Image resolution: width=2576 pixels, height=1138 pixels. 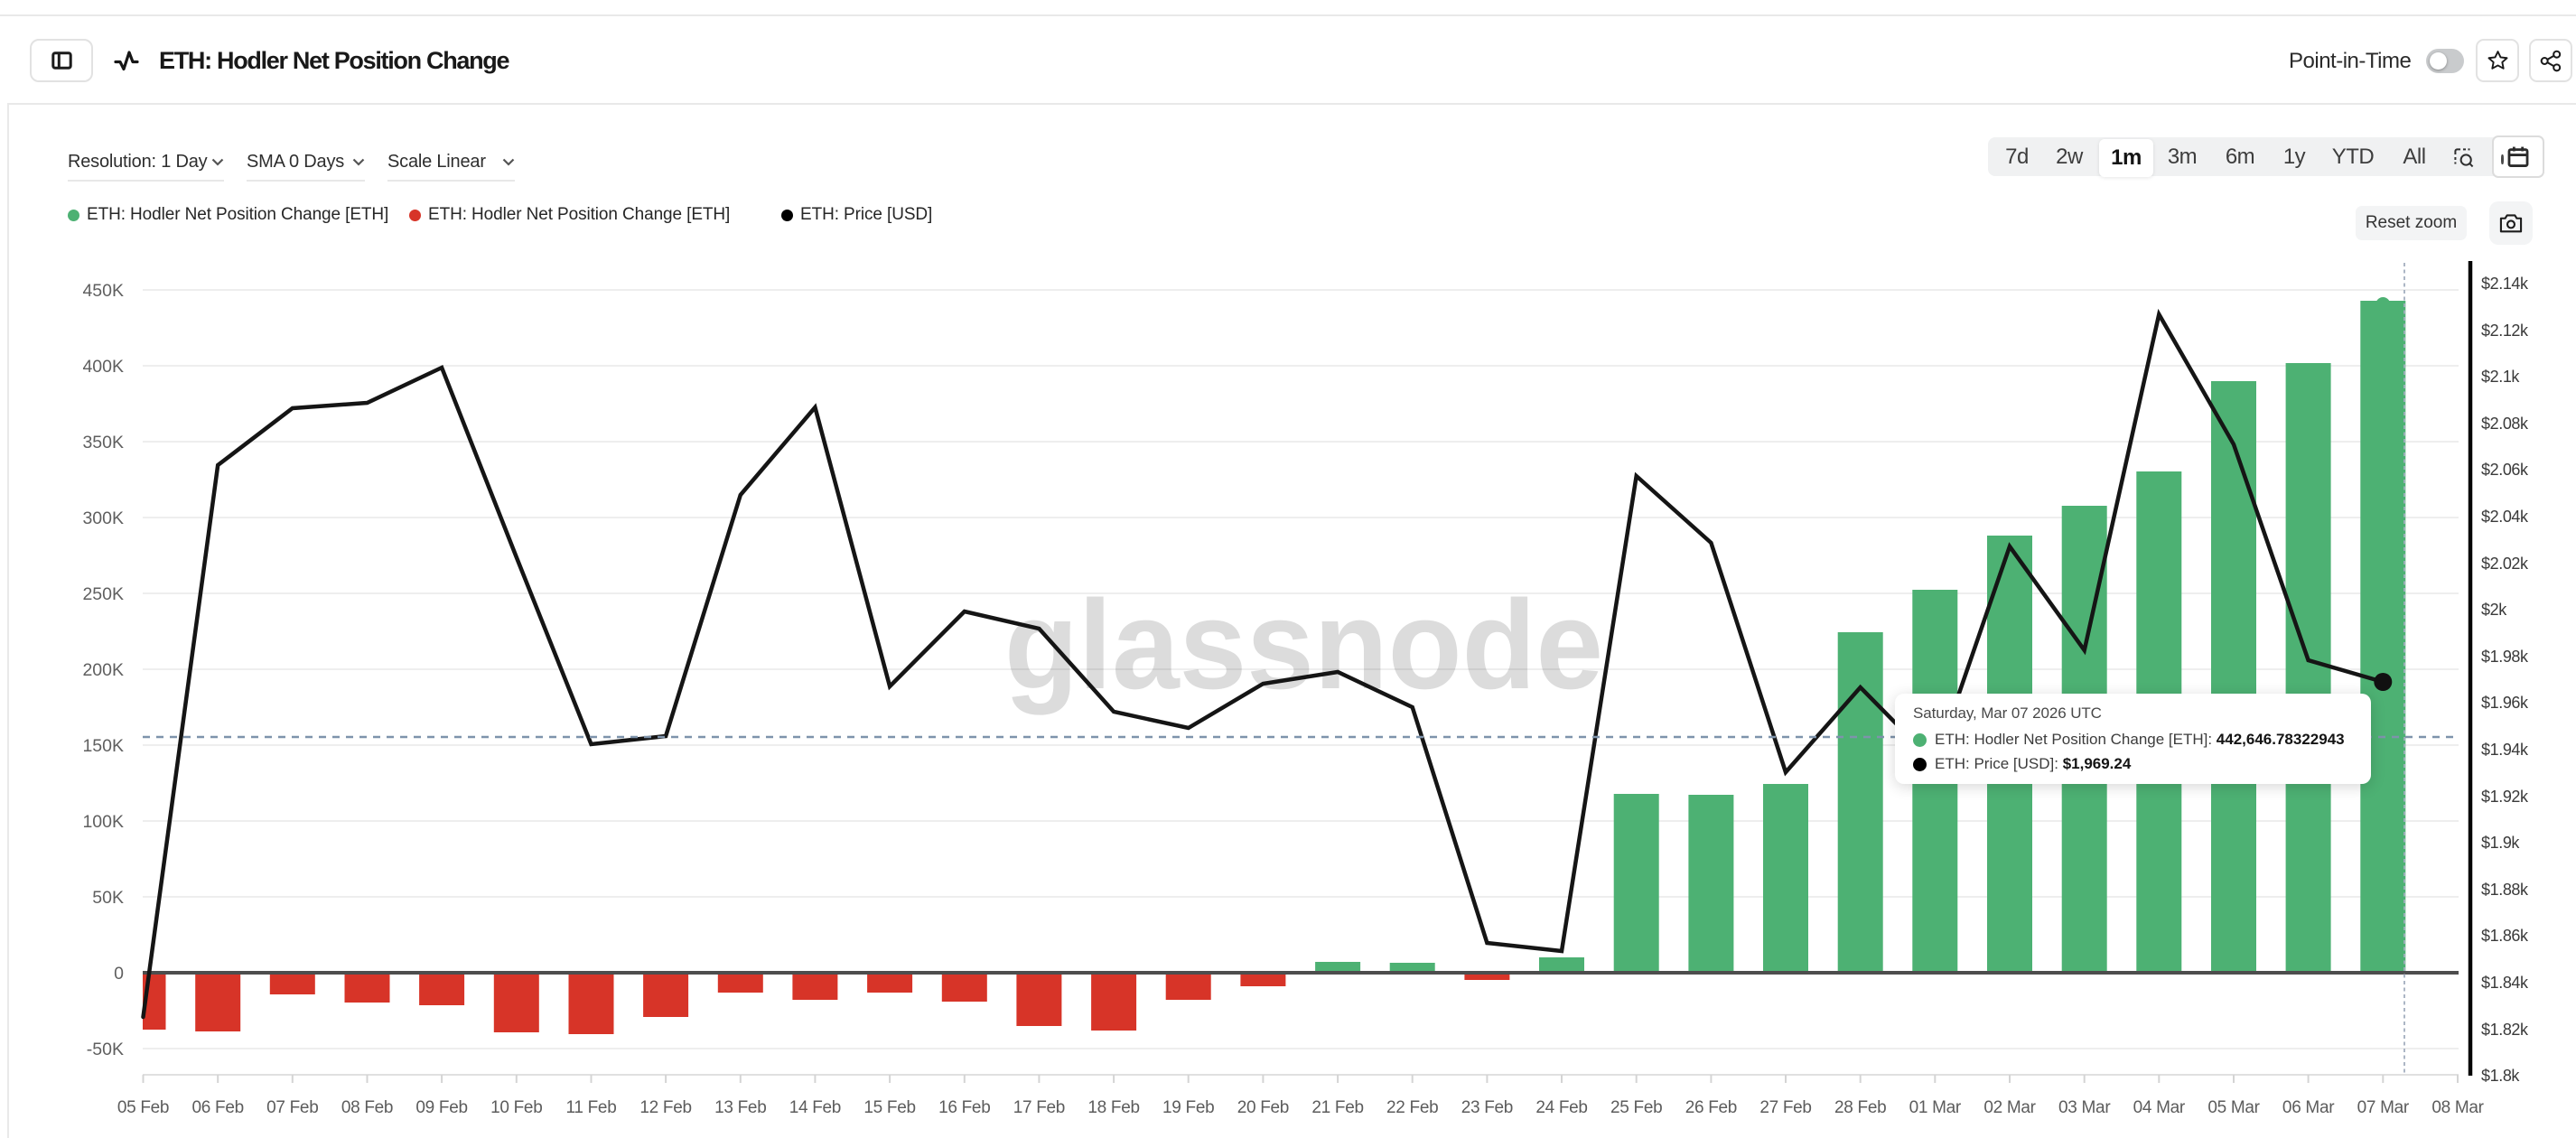 What do you see at coordinates (2500, 377) in the screenshot?
I see `svg-text: $2.1k` at bounding box center [2500, 377].